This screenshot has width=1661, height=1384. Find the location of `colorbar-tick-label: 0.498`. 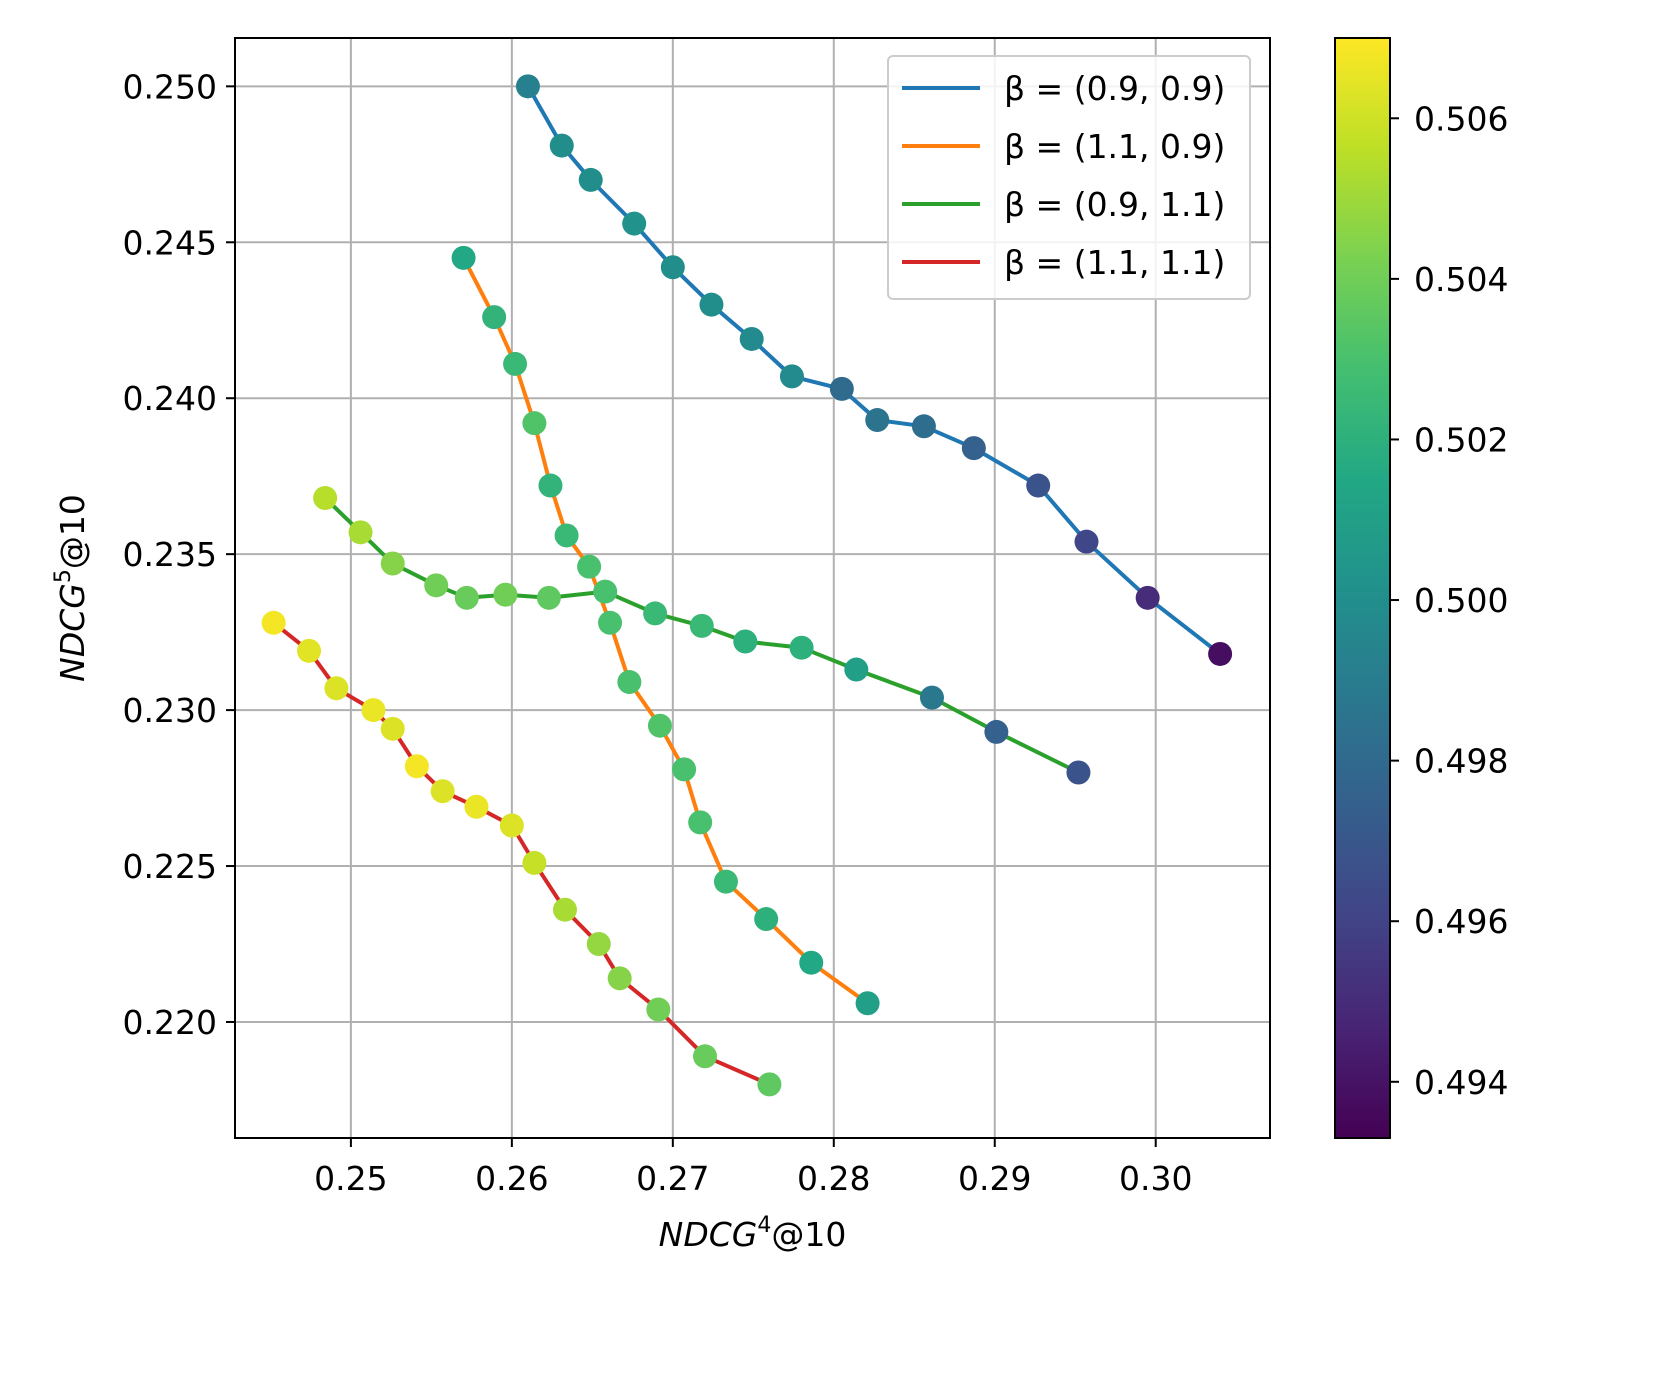

colorbar-tick-label: 0.498 is located at coordinates (1461, 761).